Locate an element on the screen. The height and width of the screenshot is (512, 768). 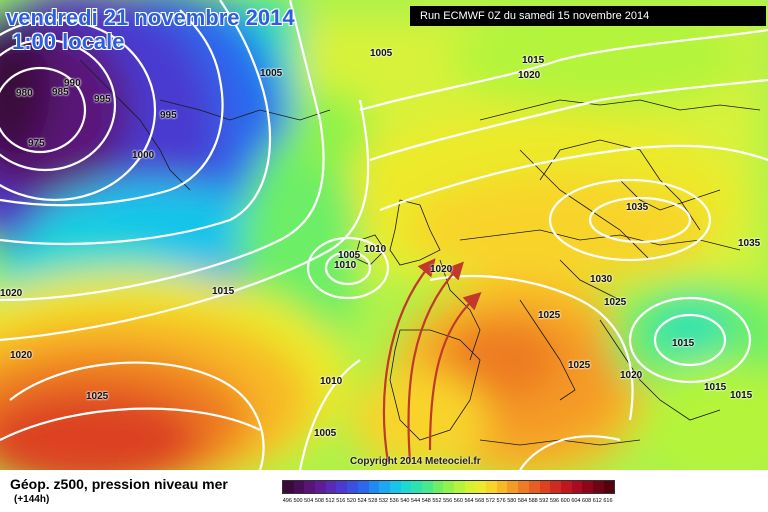
forecast-title: vendredi 21 novembre 2014 1:00 locale is located at coordinates (150, 30).